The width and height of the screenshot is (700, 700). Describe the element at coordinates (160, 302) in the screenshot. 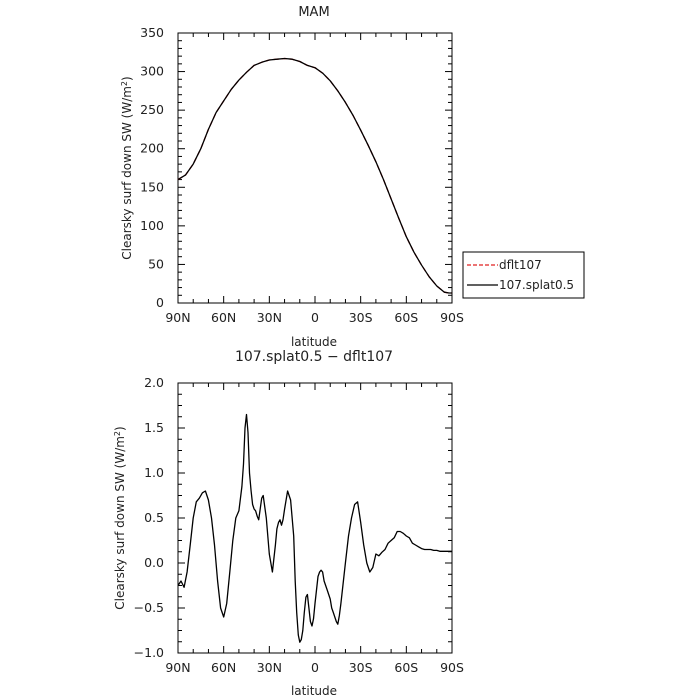

I see `y-tick-label: 0` at that location.